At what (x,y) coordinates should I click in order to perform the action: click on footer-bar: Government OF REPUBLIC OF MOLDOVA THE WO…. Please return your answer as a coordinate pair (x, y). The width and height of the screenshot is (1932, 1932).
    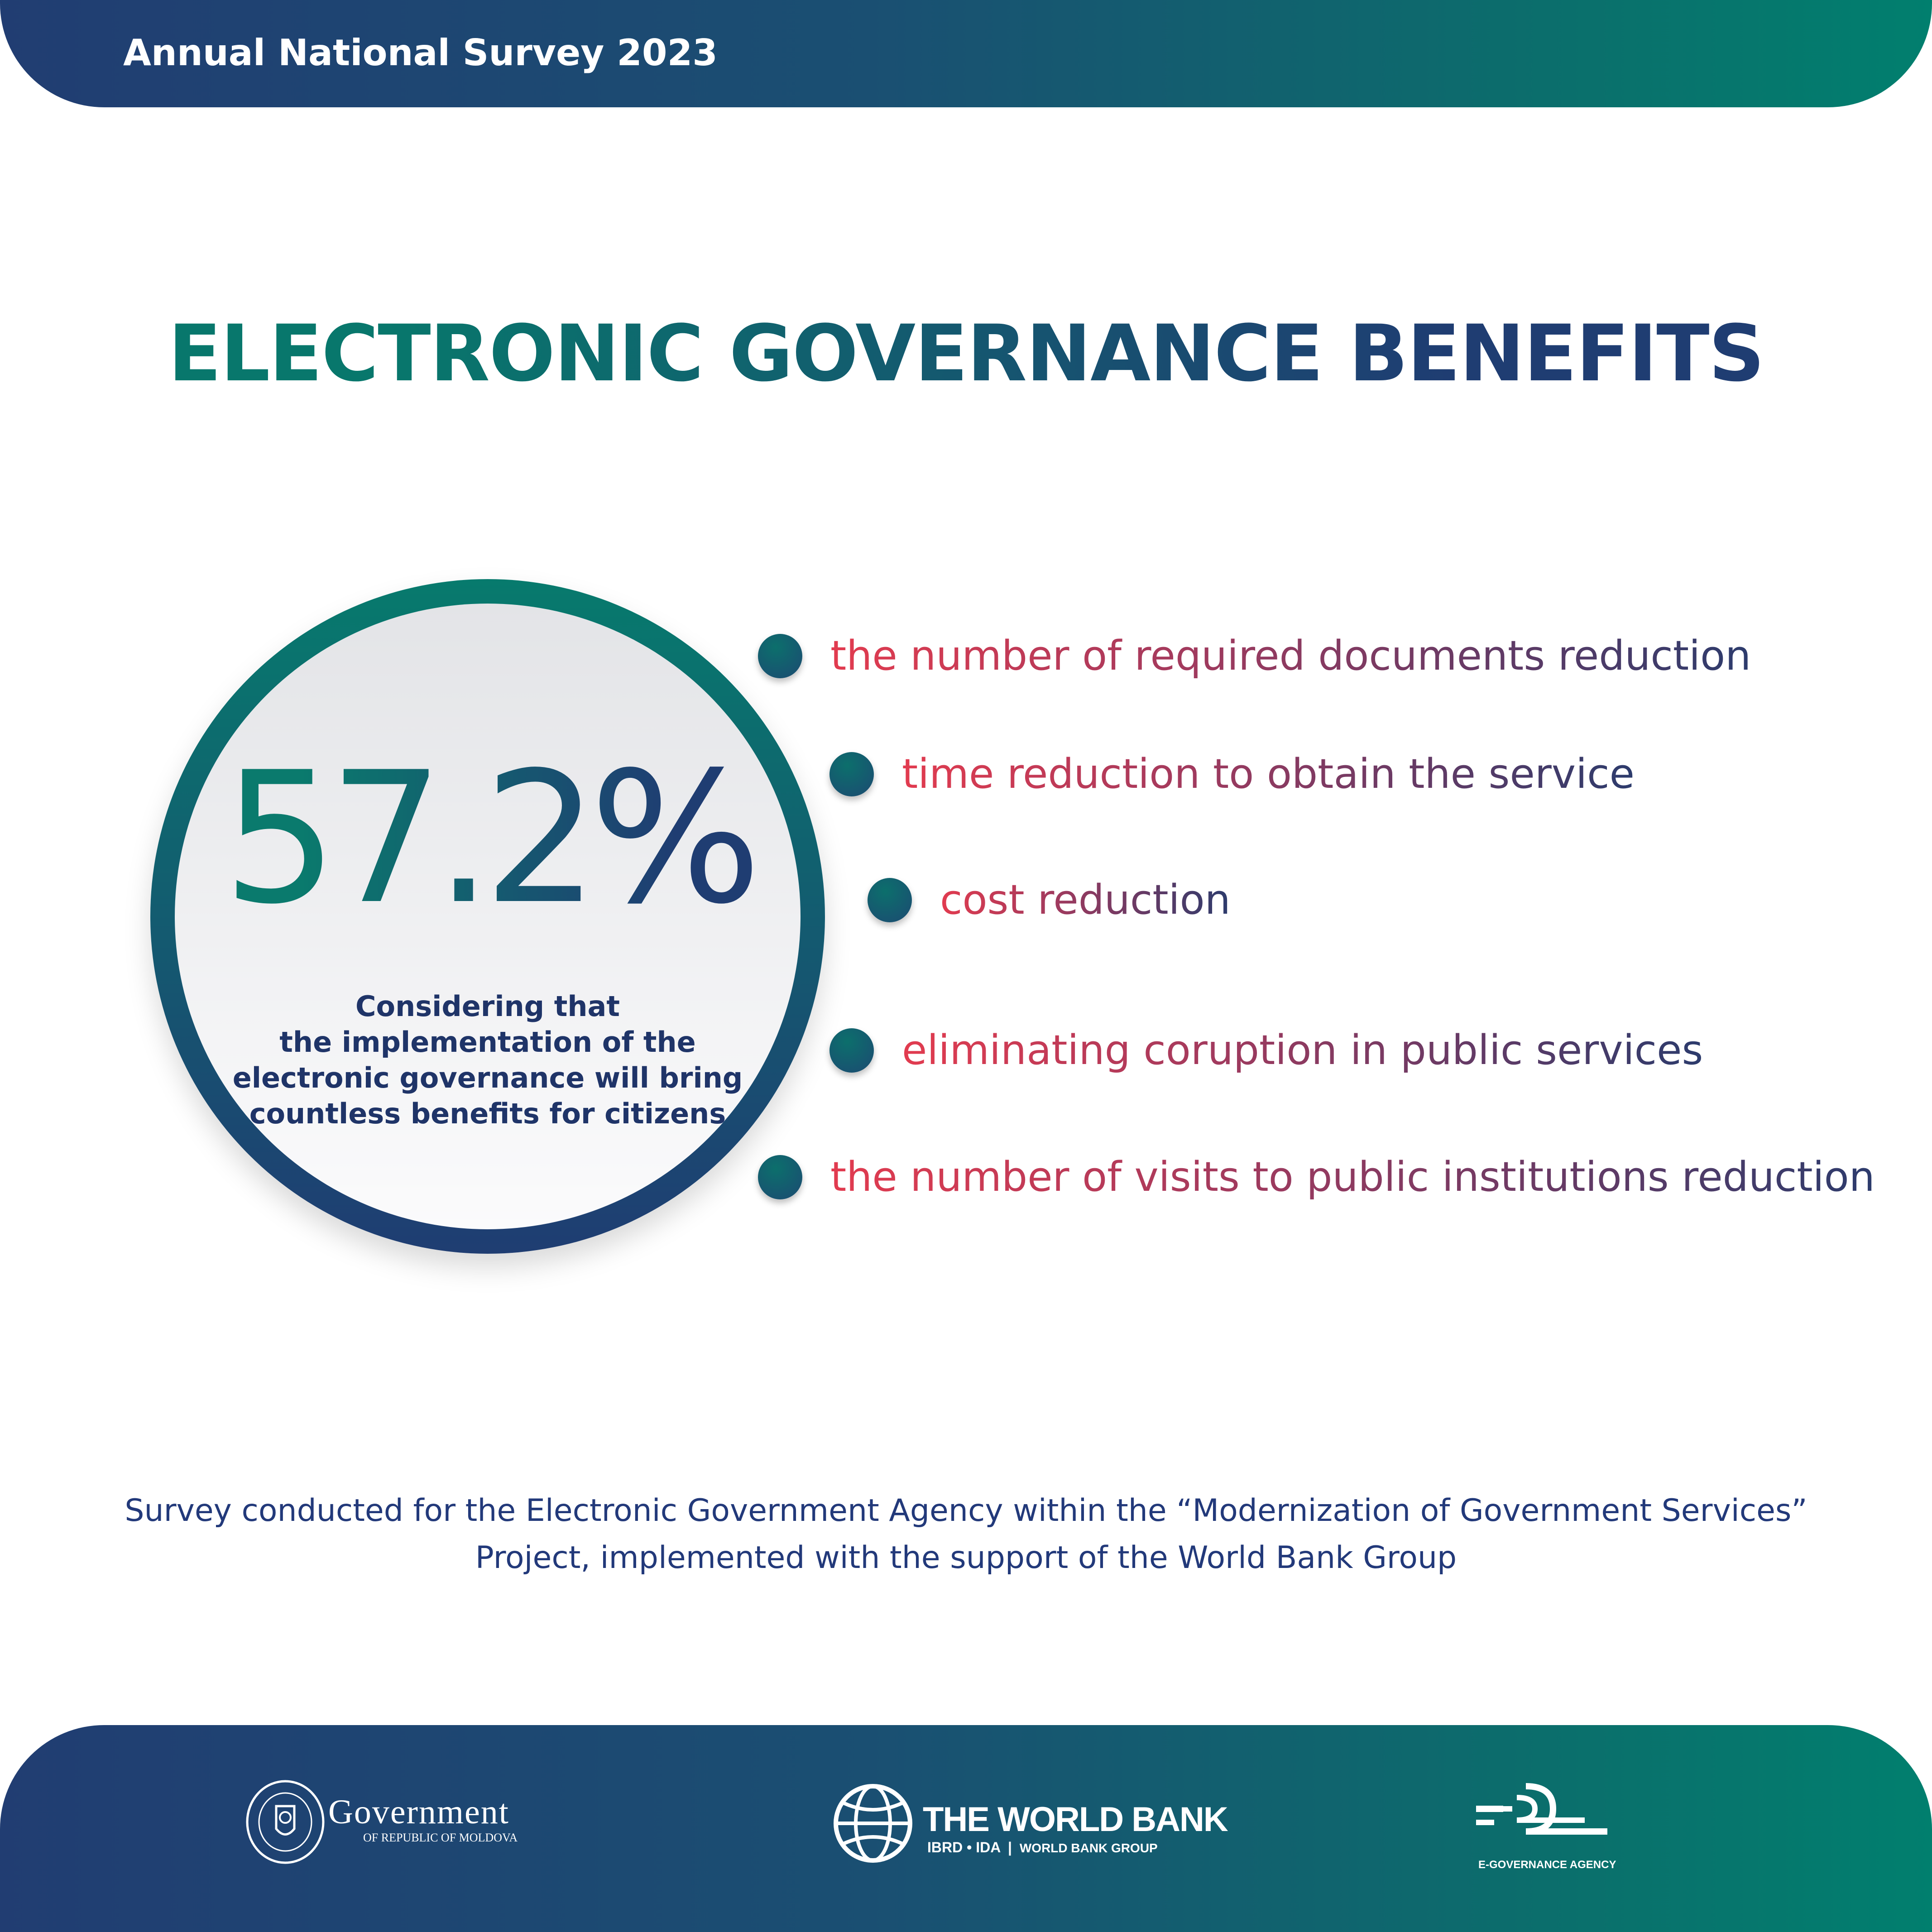
    Looking at the image, I should click on (966, 1828).